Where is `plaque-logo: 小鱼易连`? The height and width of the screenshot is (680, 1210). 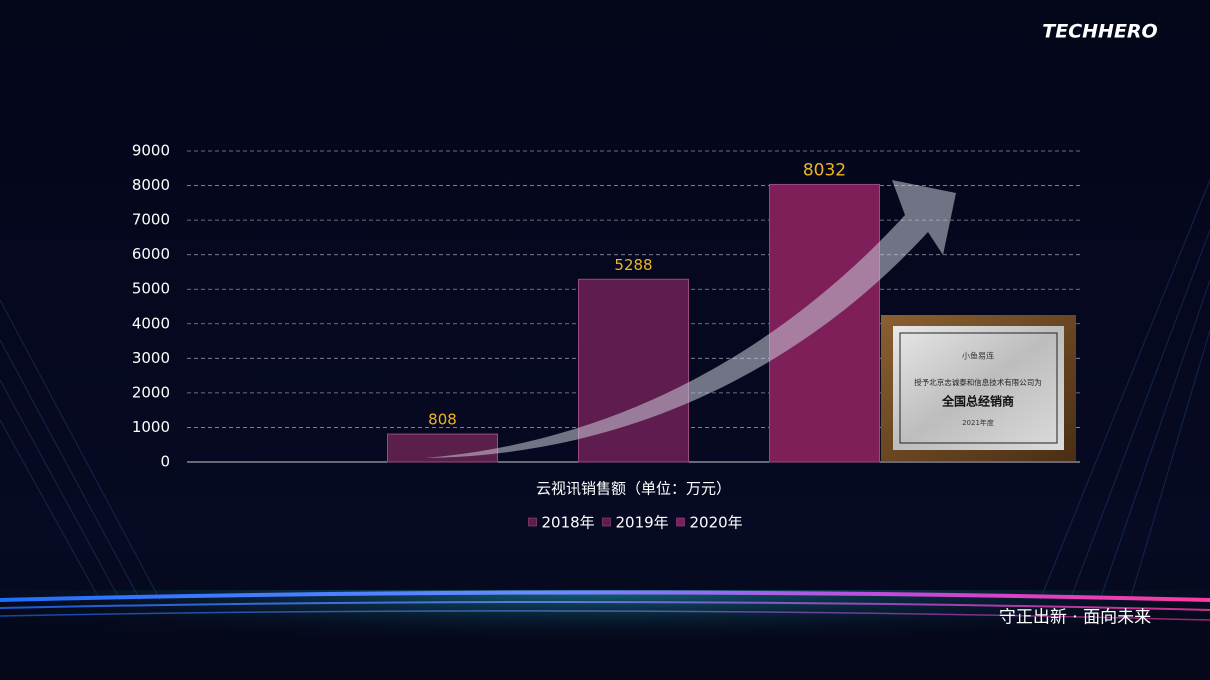
plaque-logo: 小鱼易连 is located at coordinates (978, 356).